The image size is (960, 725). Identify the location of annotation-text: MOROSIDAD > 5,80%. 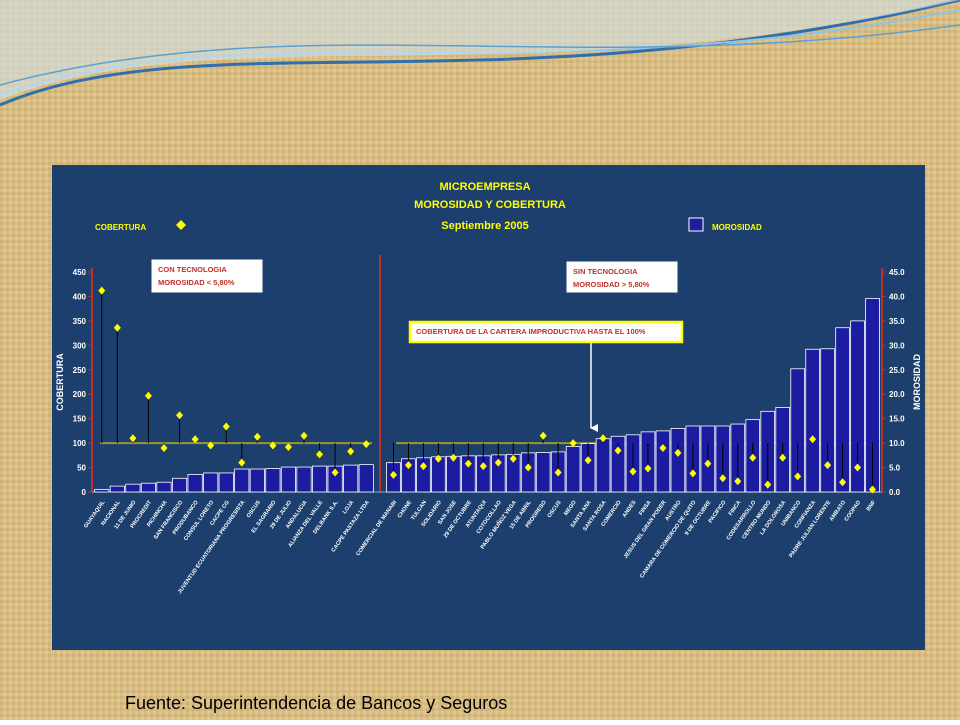
(611, 284).